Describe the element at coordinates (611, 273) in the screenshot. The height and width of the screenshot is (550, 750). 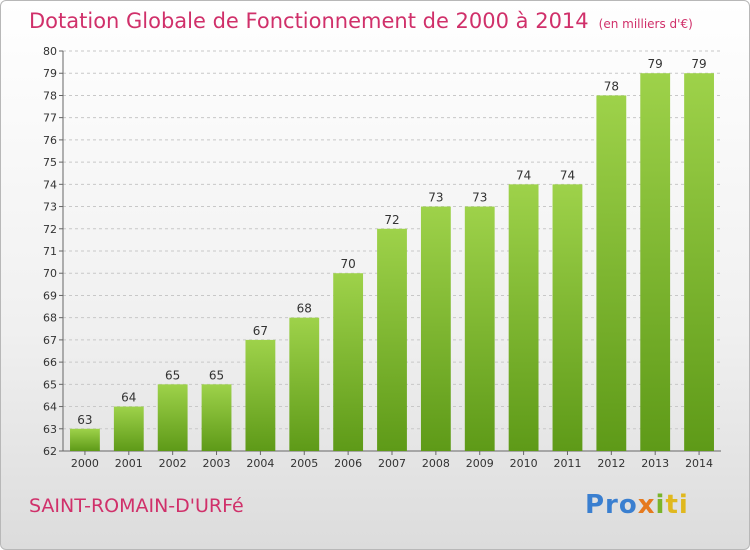
I see `bar-2012` at that location.